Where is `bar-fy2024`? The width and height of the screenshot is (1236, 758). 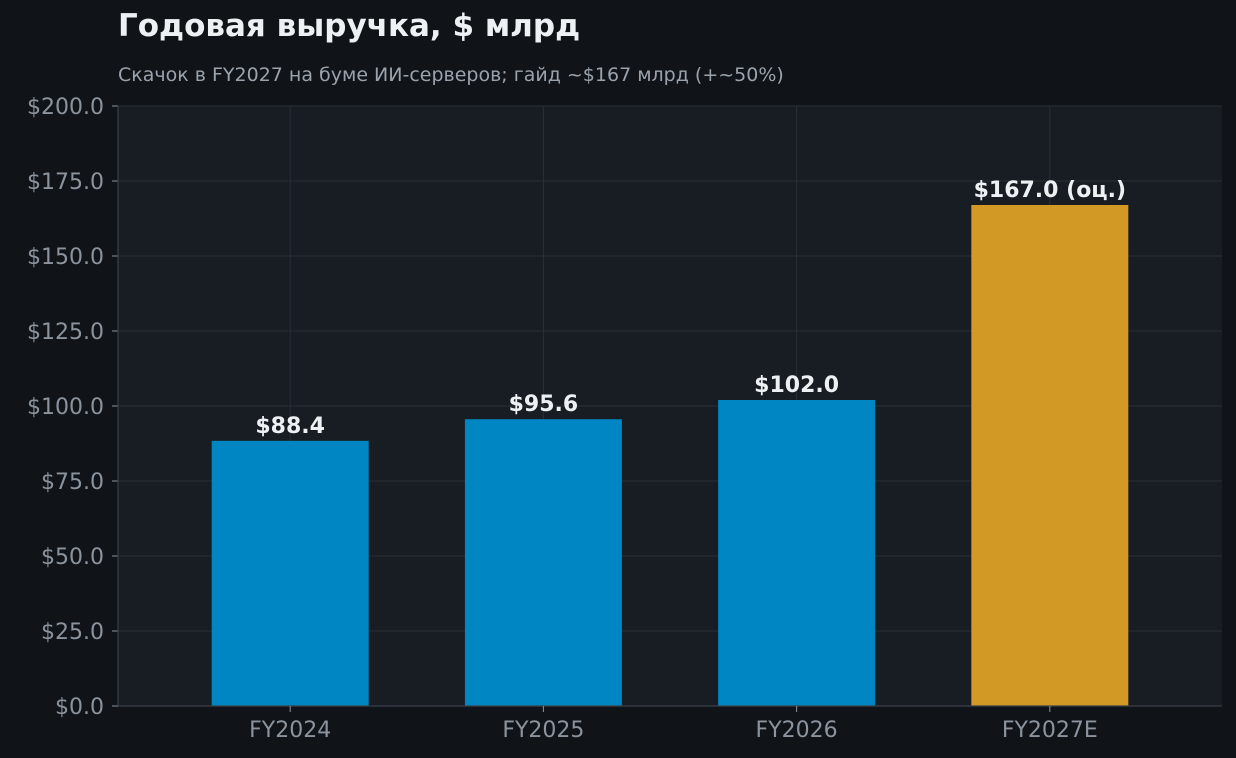
bar-fy2024 is located at coordinates (290, 573).